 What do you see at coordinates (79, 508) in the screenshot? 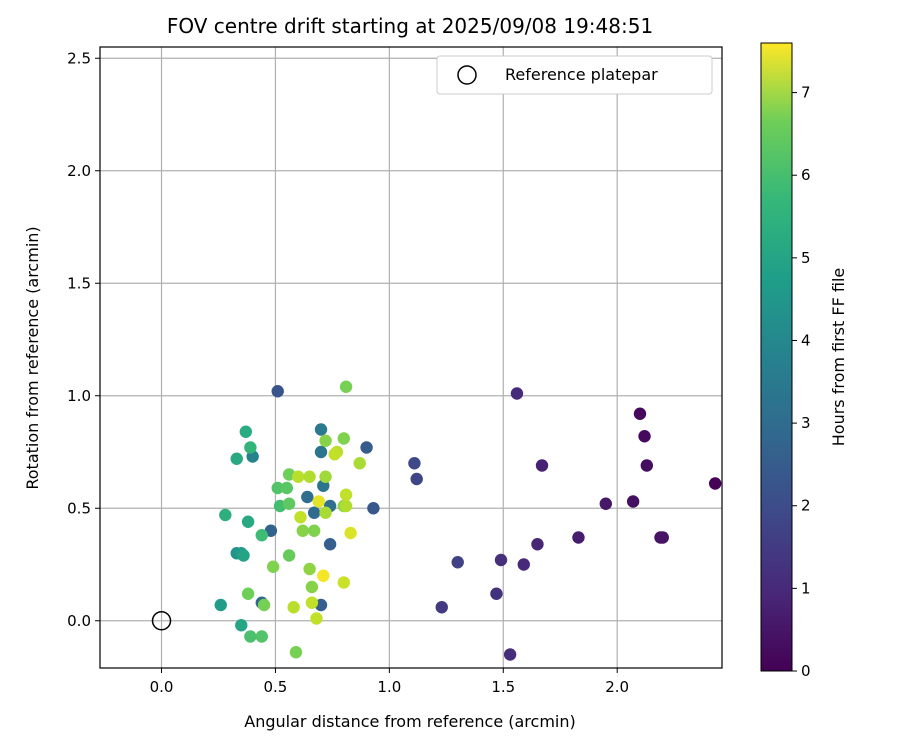
I see `y-tick-label: 0.5` at bounding box center [79, 508].